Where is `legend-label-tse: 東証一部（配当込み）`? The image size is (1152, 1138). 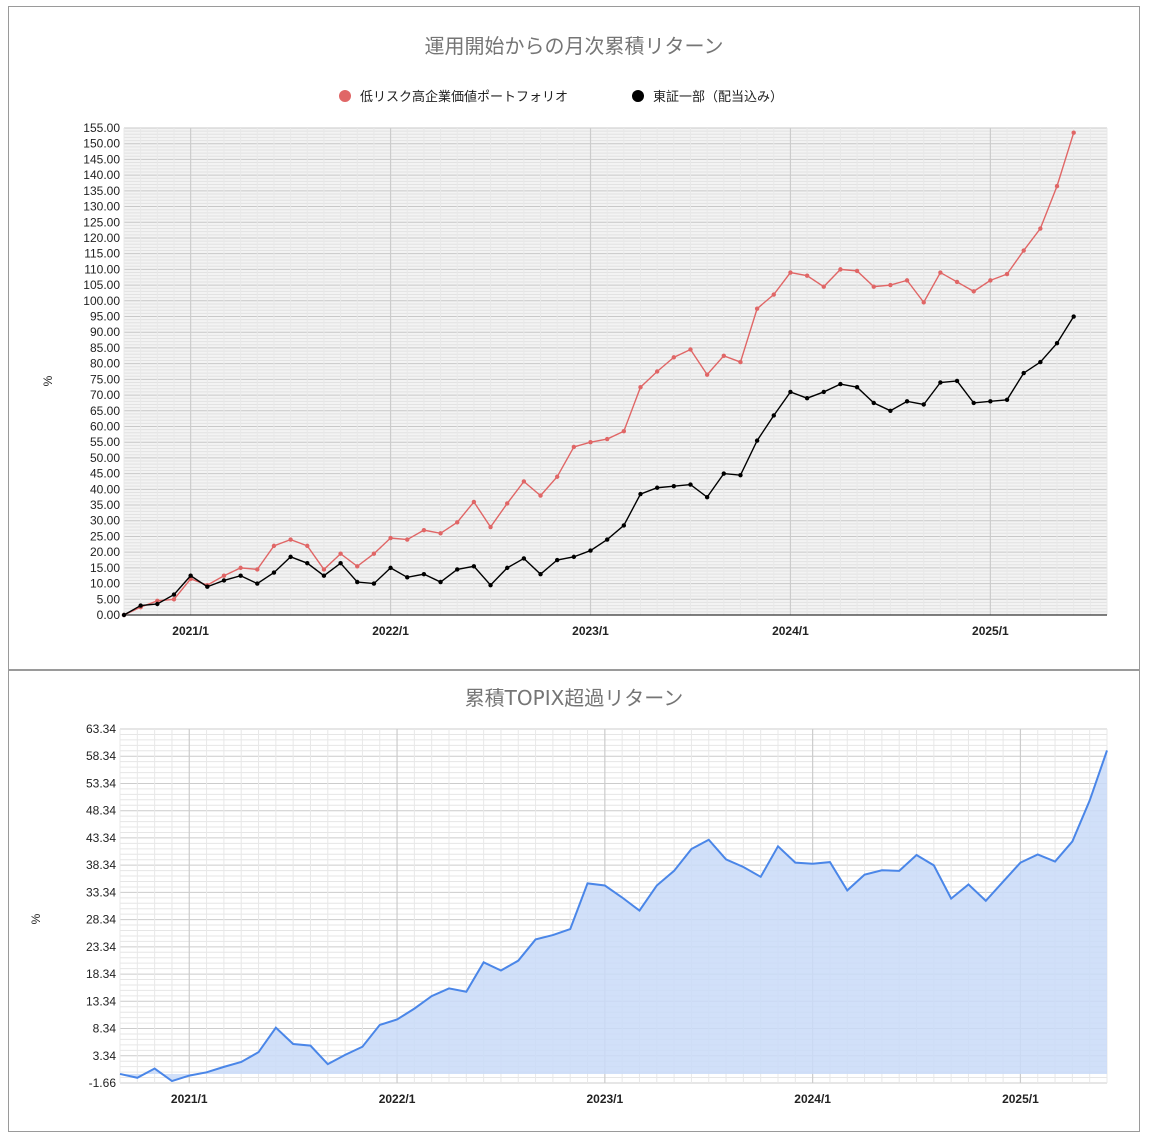
legend-label-tse: 東証一部（配当込み） is located at coordinates (718, 97).